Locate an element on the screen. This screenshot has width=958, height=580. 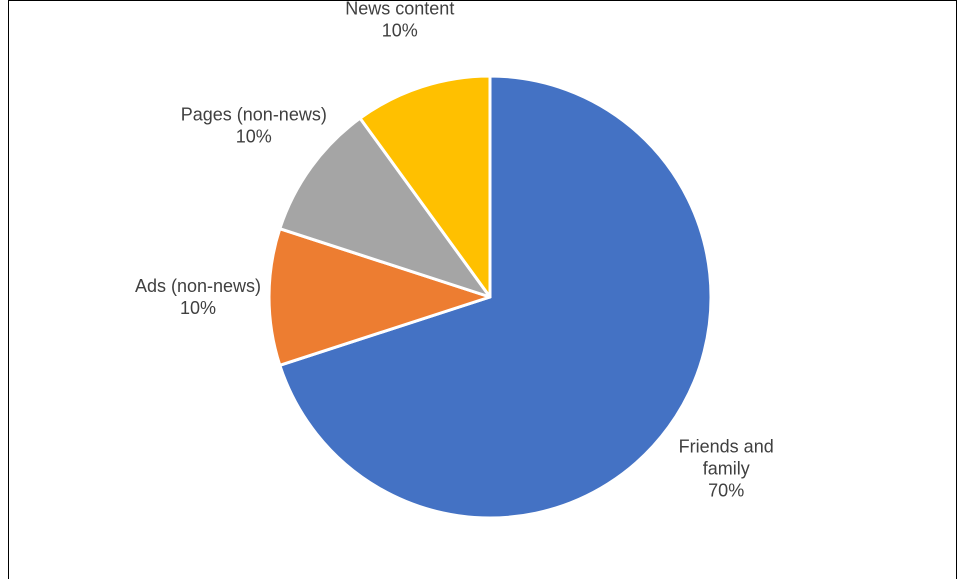
data-label-category: Pages (non-news) is located at coordinates (254, 114).